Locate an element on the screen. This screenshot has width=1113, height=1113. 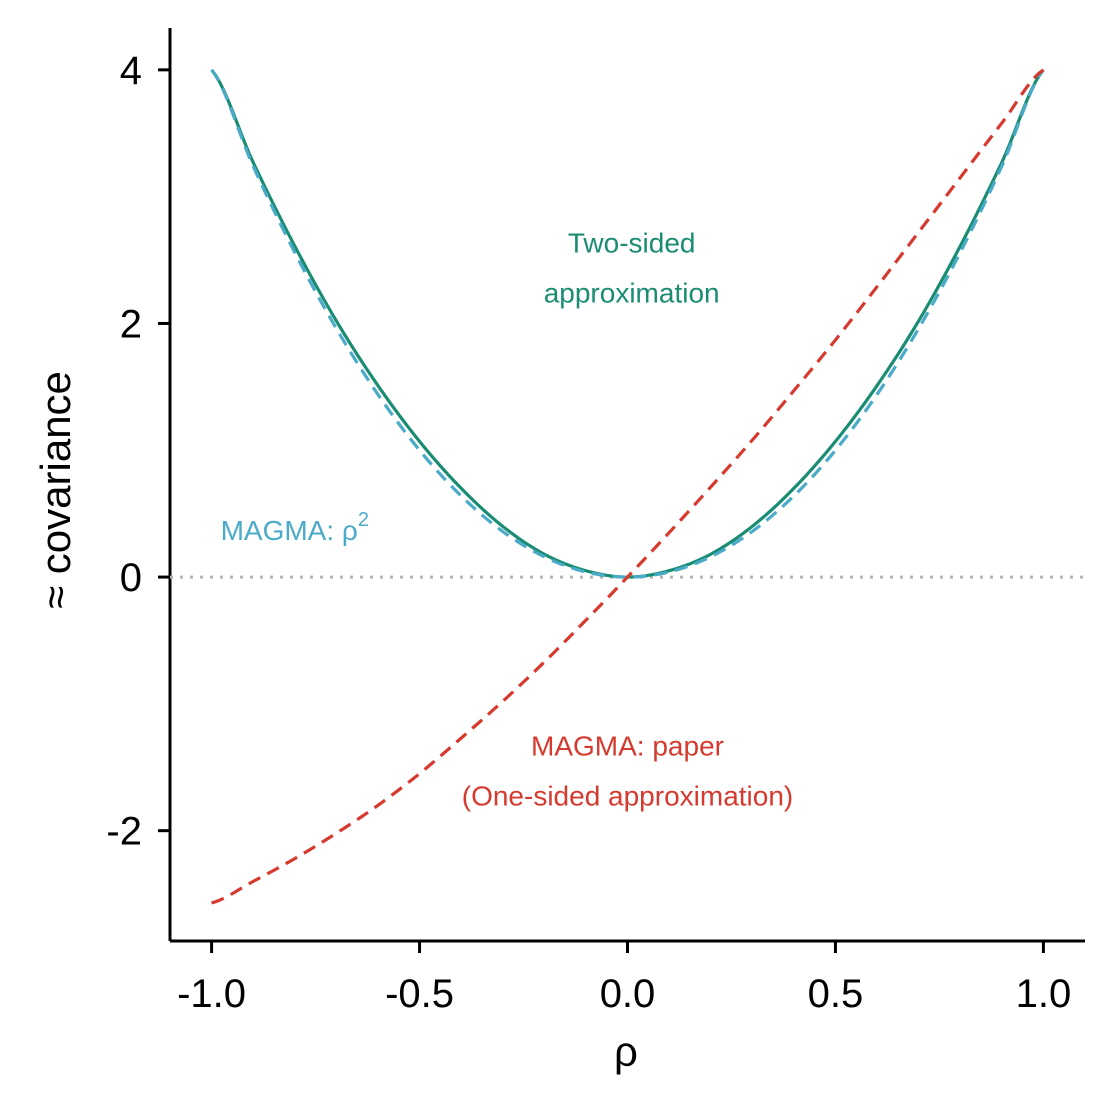
magma-rho2-annotation: MAGMA: ρ2 is located at coordinates (295, 527).